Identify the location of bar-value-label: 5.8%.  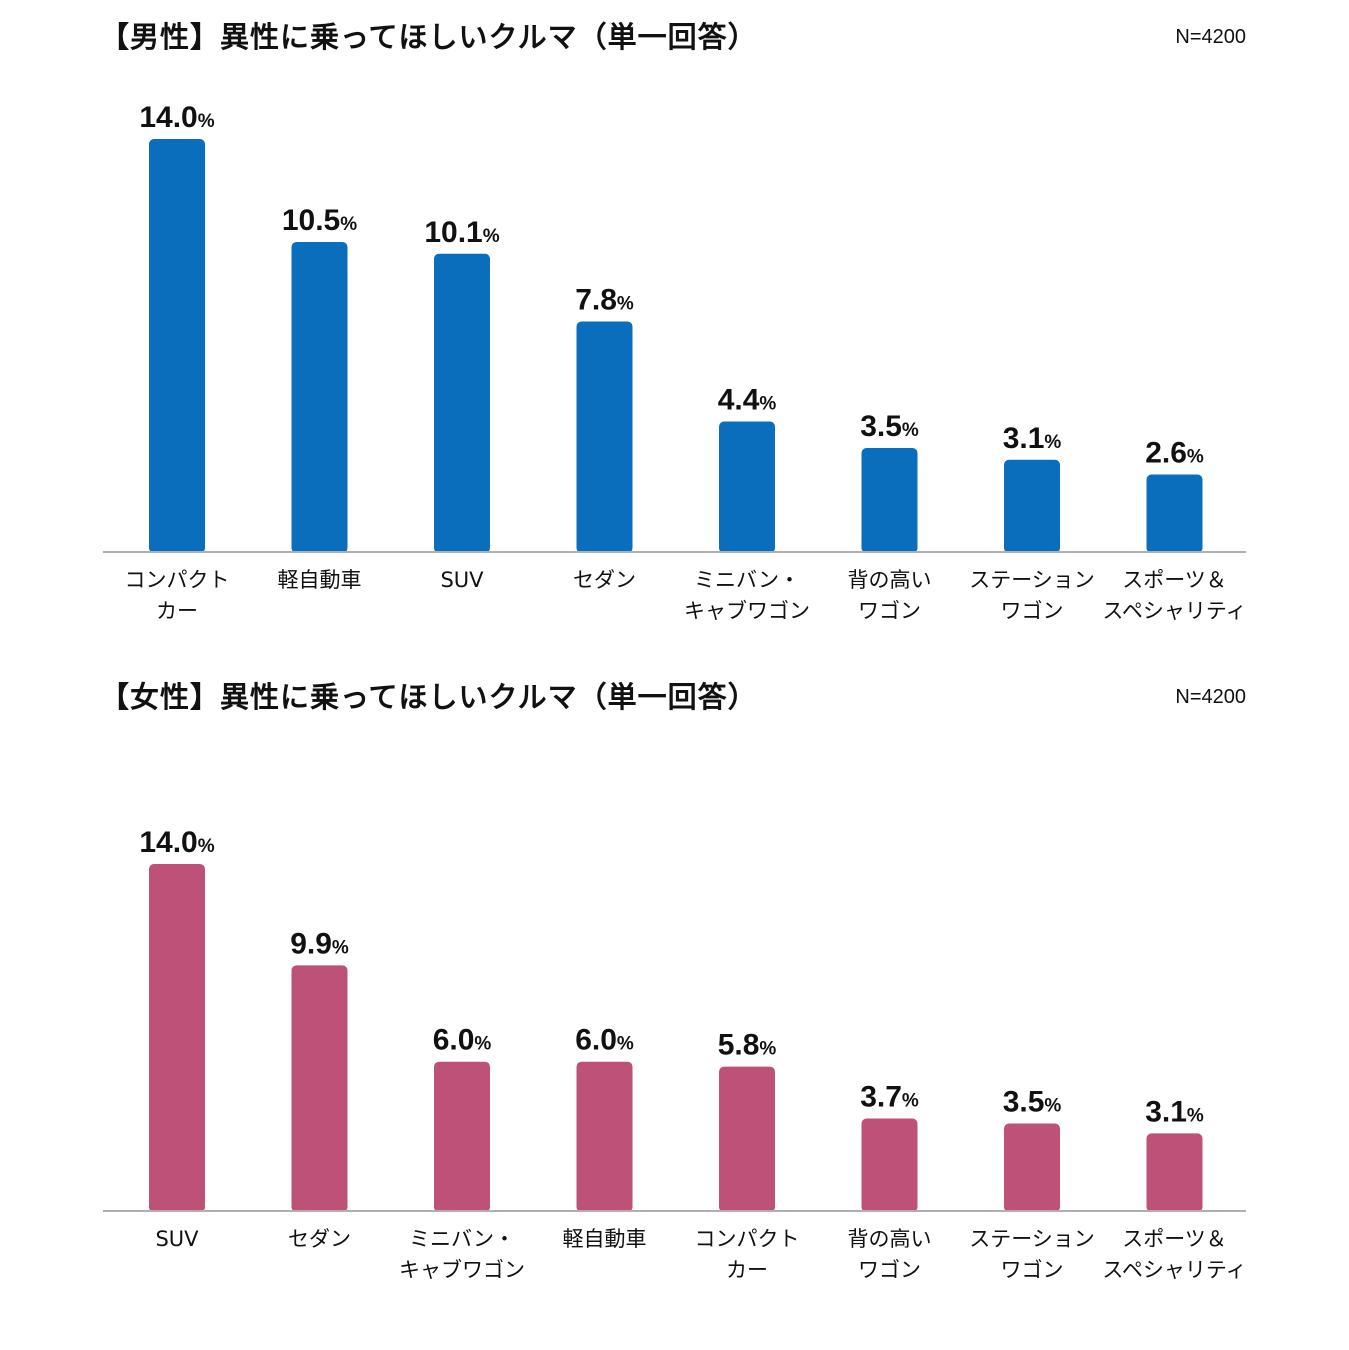
(747, 1045).